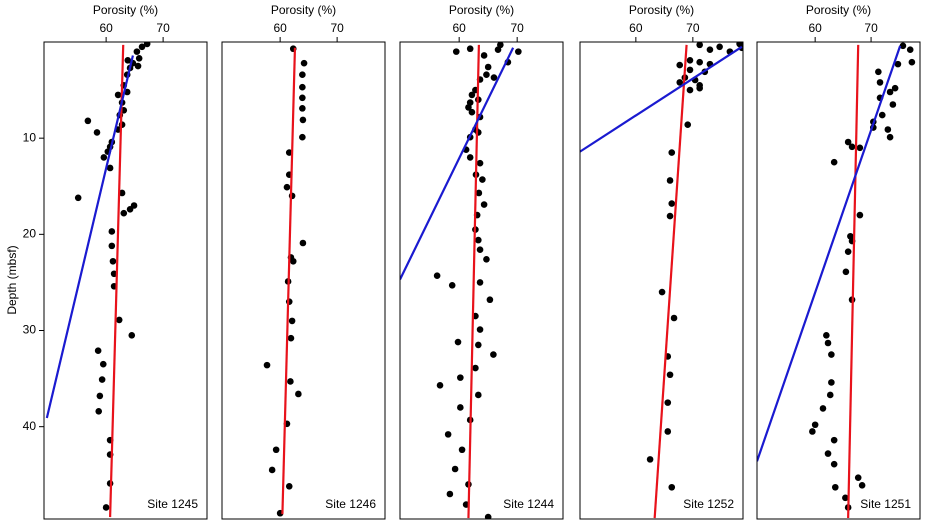  What do you see at coordinates (30, 426) in the screenshot?
I see `y-tick-label: 40` at bounding box center [30, 426].